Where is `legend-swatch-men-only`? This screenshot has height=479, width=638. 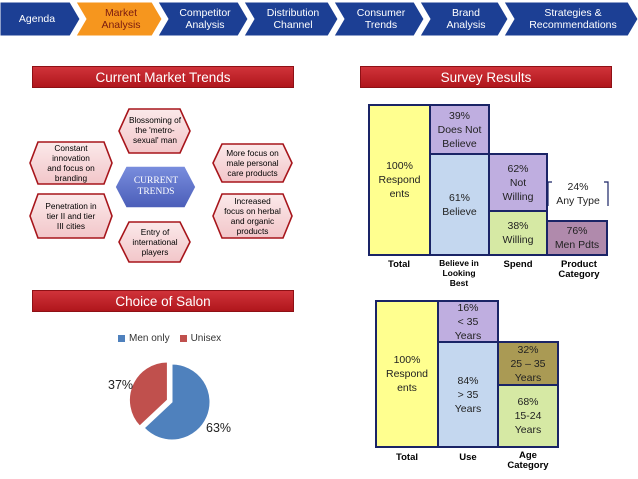 legend-swatch-men-only is located at coordinates (121, 338).